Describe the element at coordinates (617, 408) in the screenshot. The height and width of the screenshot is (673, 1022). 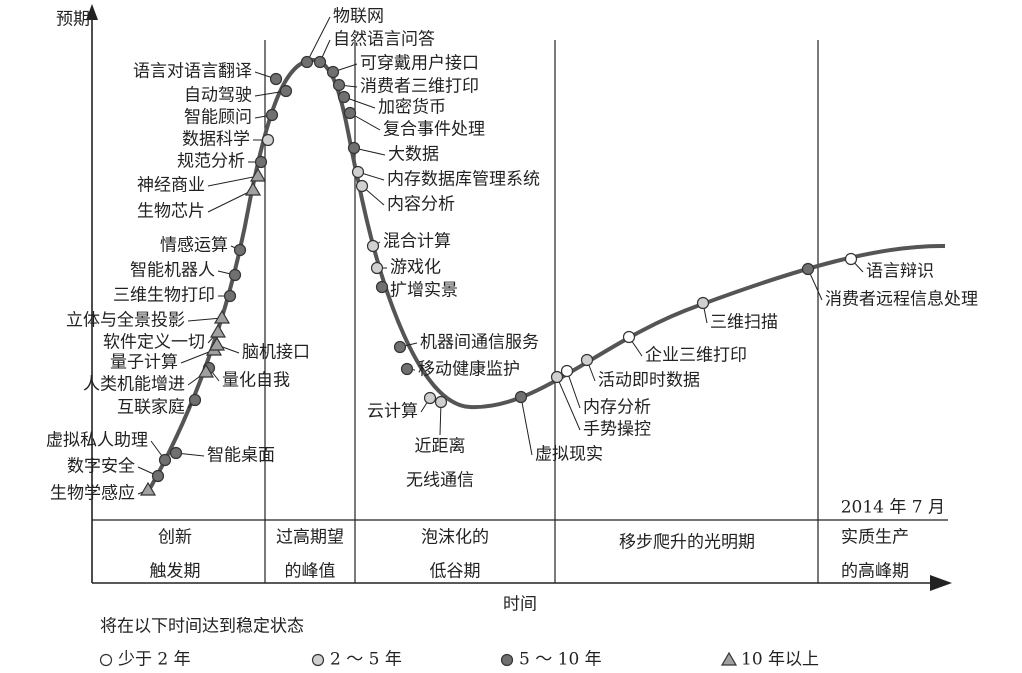
I see `technology-label: 内存分析` at that location.